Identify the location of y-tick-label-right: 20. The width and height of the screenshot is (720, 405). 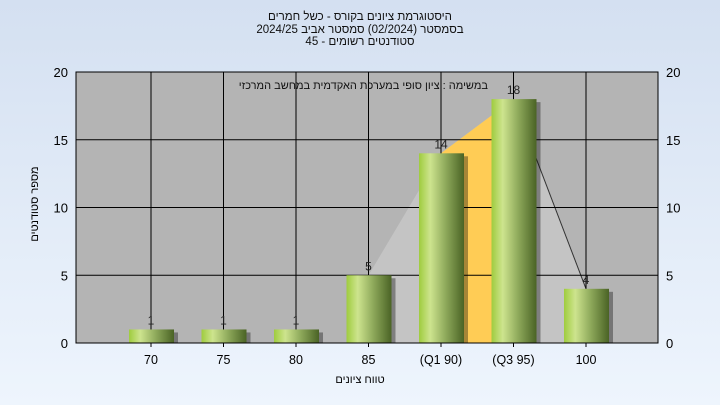
(673, 72).